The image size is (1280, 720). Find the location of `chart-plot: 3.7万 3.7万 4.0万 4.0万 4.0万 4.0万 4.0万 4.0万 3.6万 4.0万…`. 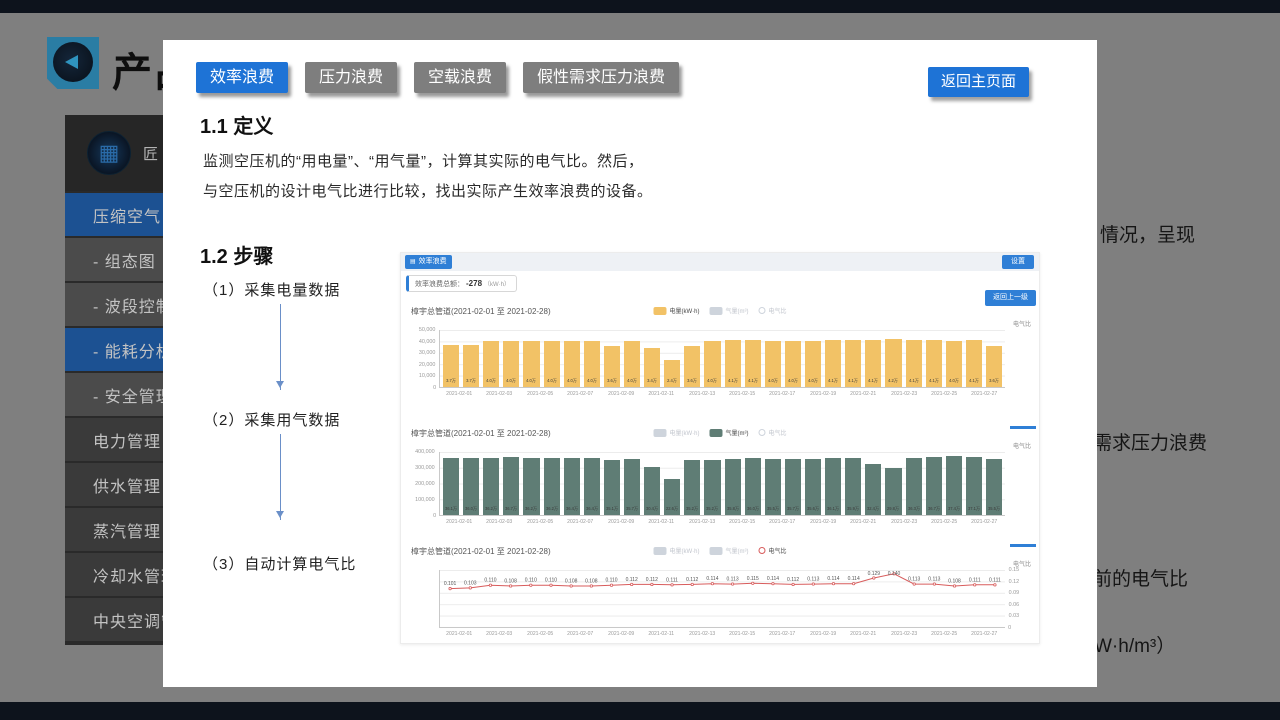

chart-plot: 3.7万 3.7万 4.0万 4.0万 4.0万 4.0万 4.0万 4.0万 3.6万 4.0万… is located at coordinates (722, 359).